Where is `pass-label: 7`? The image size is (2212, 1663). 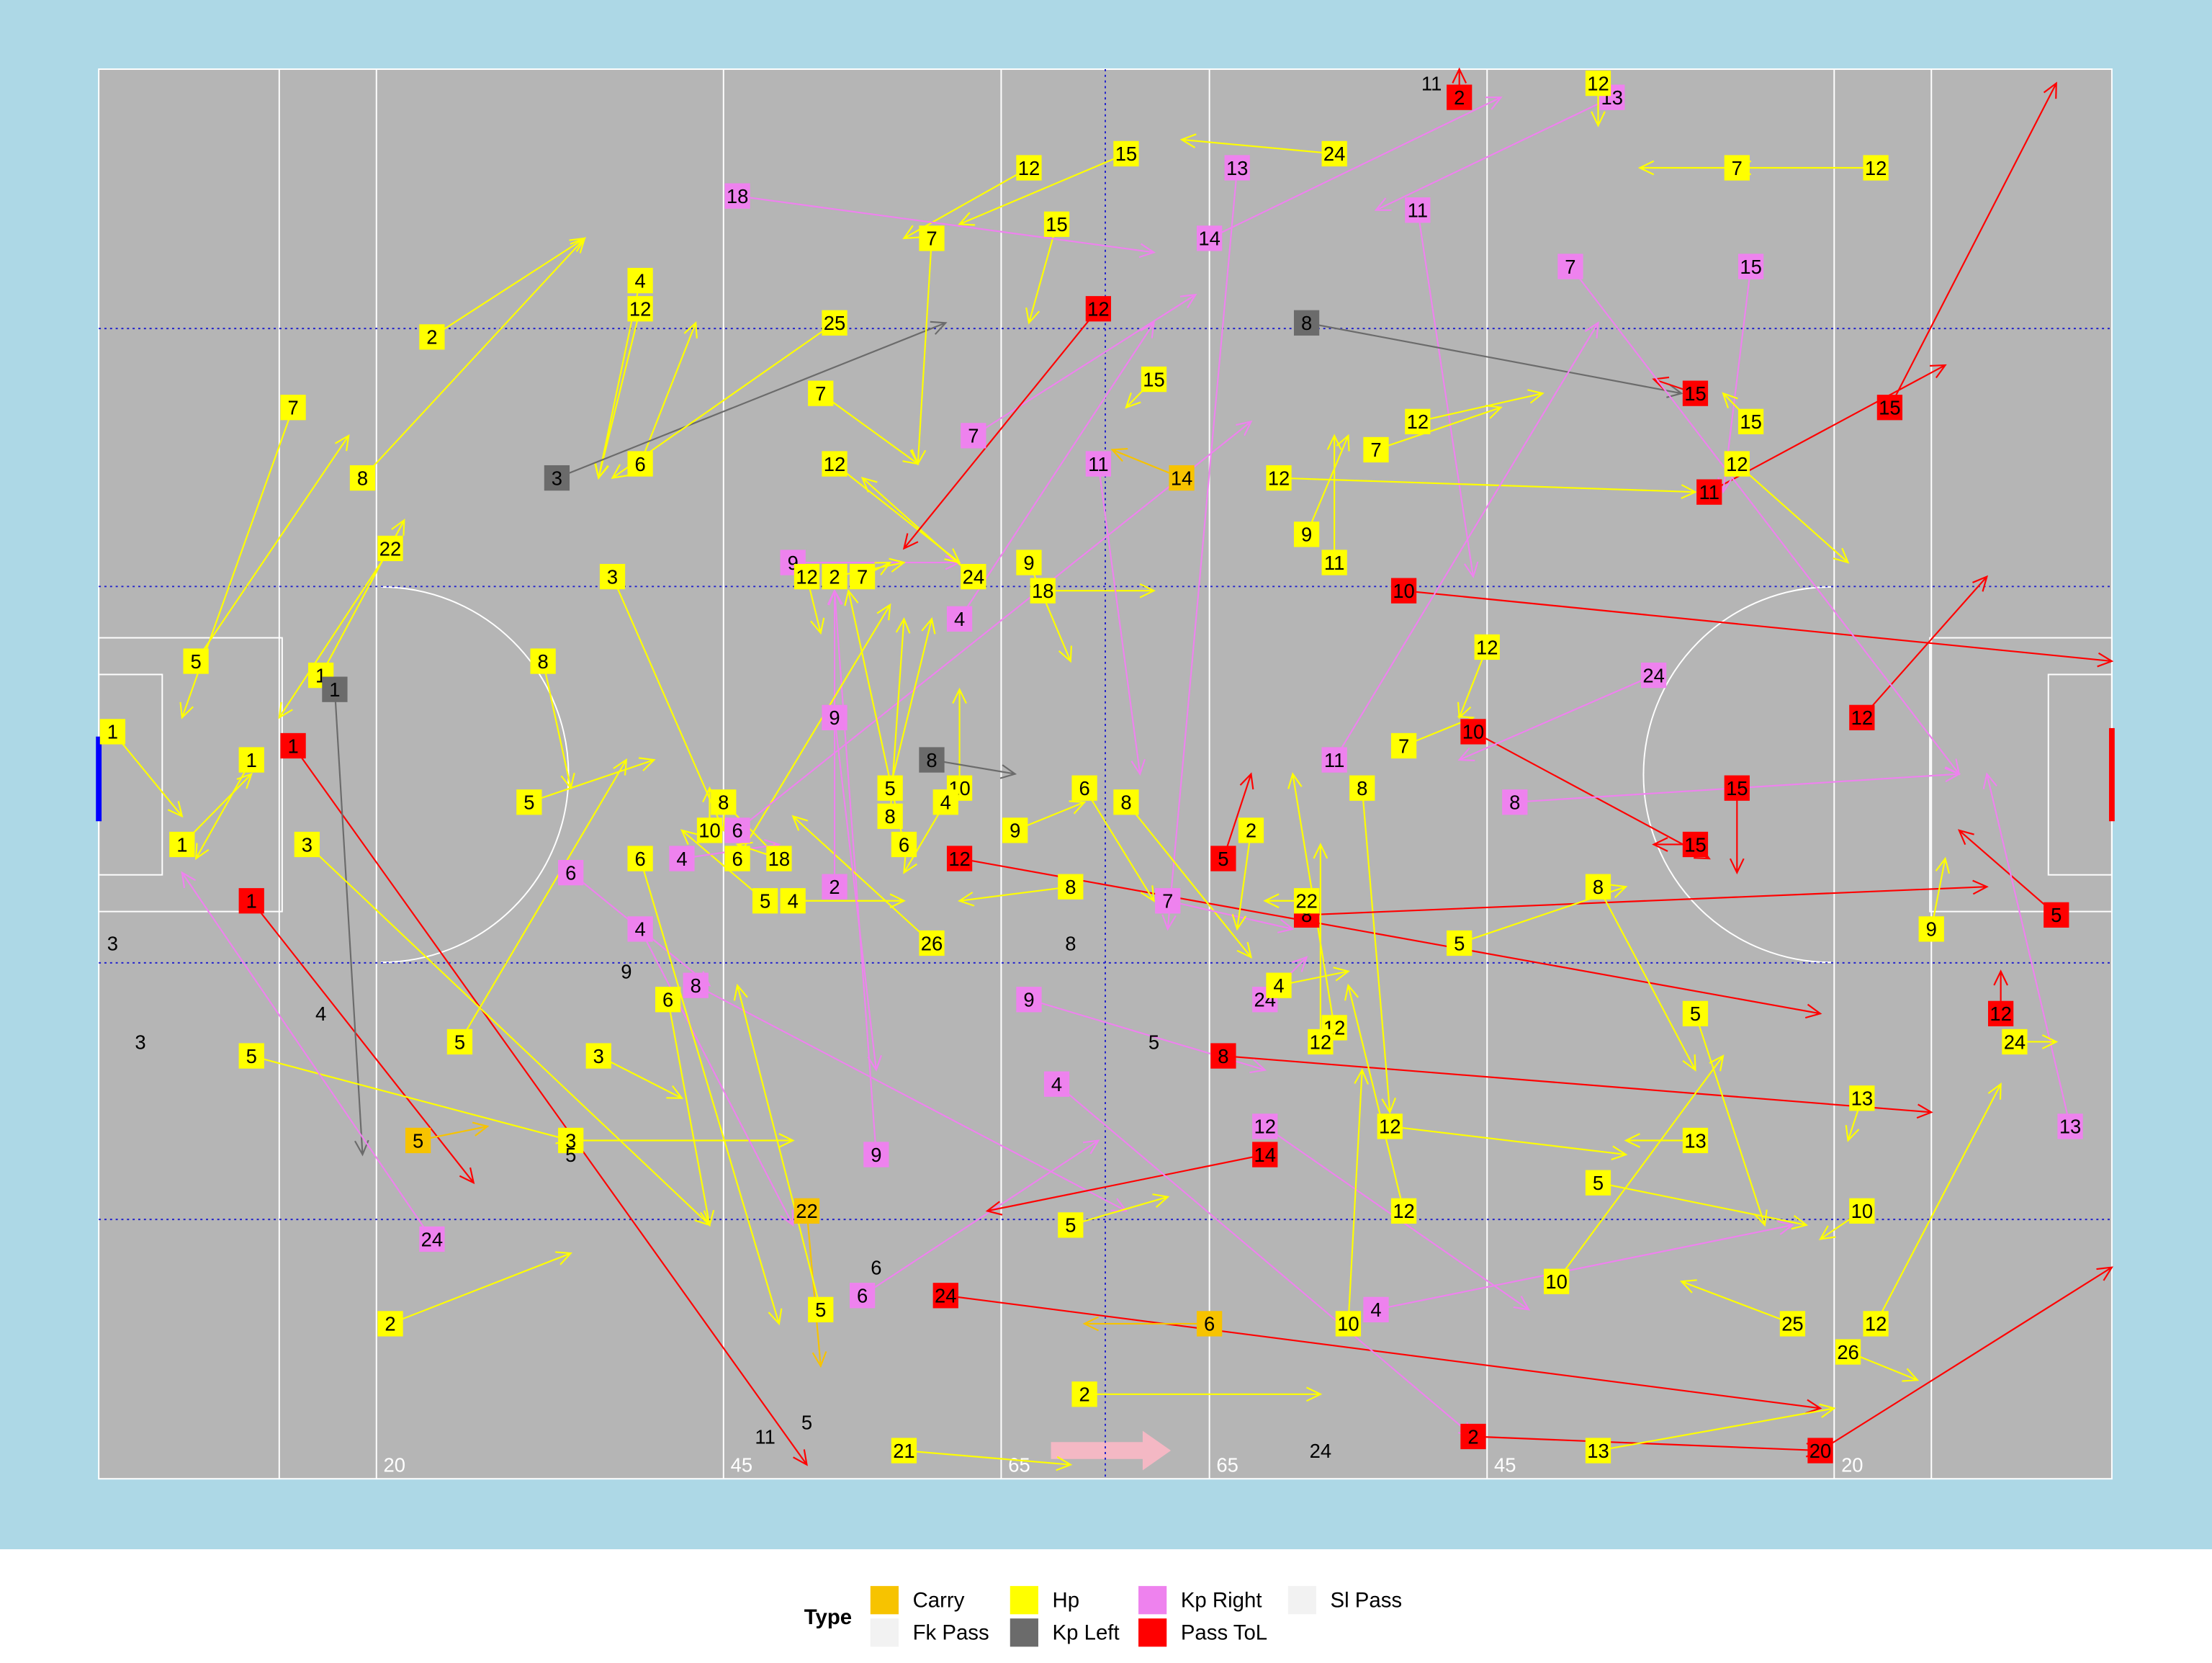 pass-label: 7 is located at coordinates (1737, 168).